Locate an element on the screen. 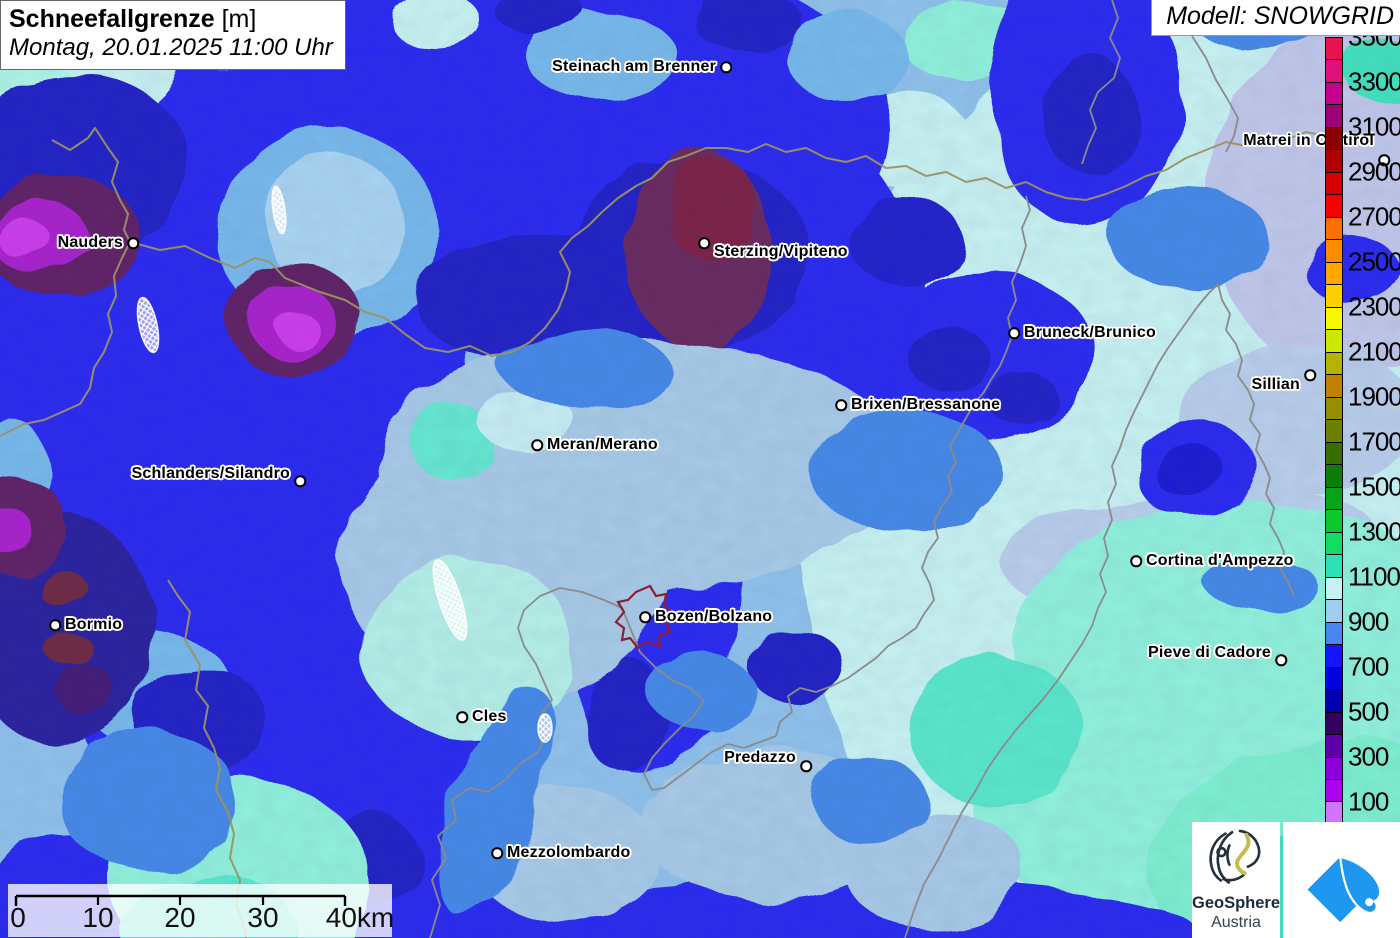  model-label: Modell: SNOWGRID is located at coordinates (1280, 16).